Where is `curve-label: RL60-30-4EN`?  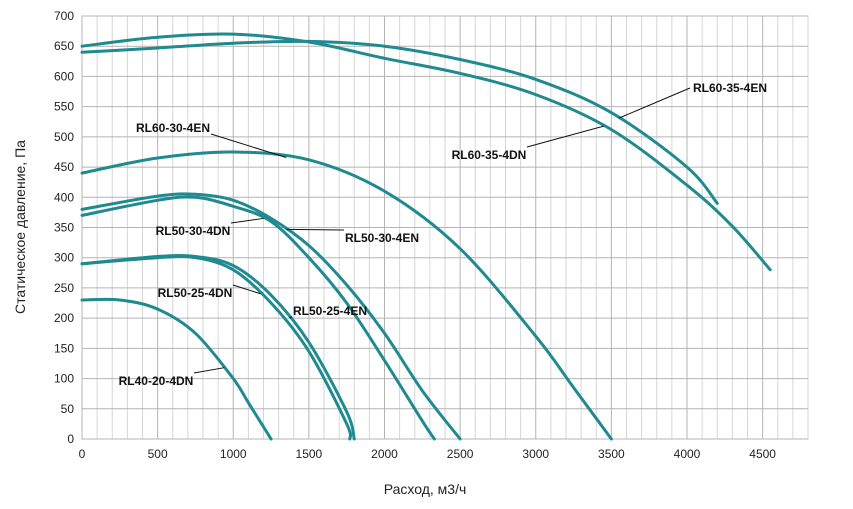 curve-label: RL60-30-4EN is located at coordinates (173, 128).